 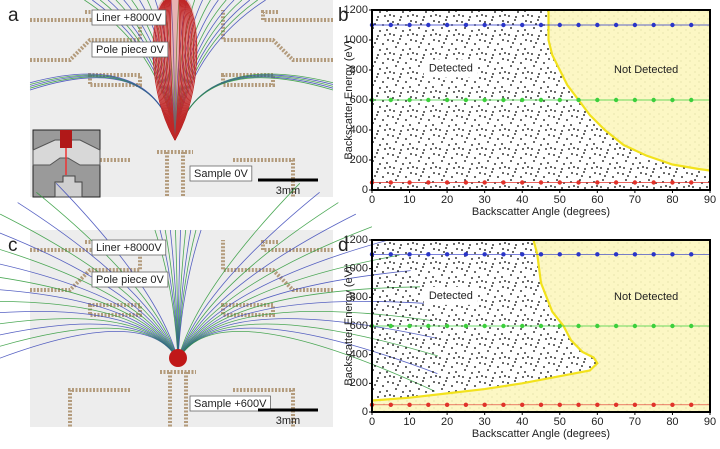 What do you see at coordinates (447, 200) in the screenshot?
I see `x-tick-label: 20` at bounding box center [447, 200].